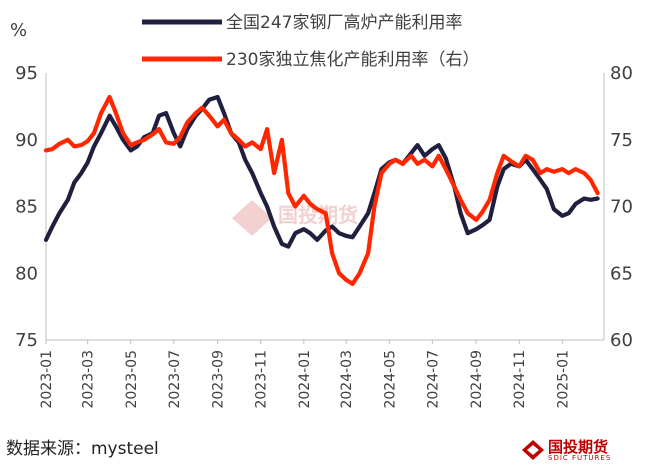 The height and width of the screenshot is (468, 660). I want to click on x-tick-label: 2024-03, so click(347, 379).